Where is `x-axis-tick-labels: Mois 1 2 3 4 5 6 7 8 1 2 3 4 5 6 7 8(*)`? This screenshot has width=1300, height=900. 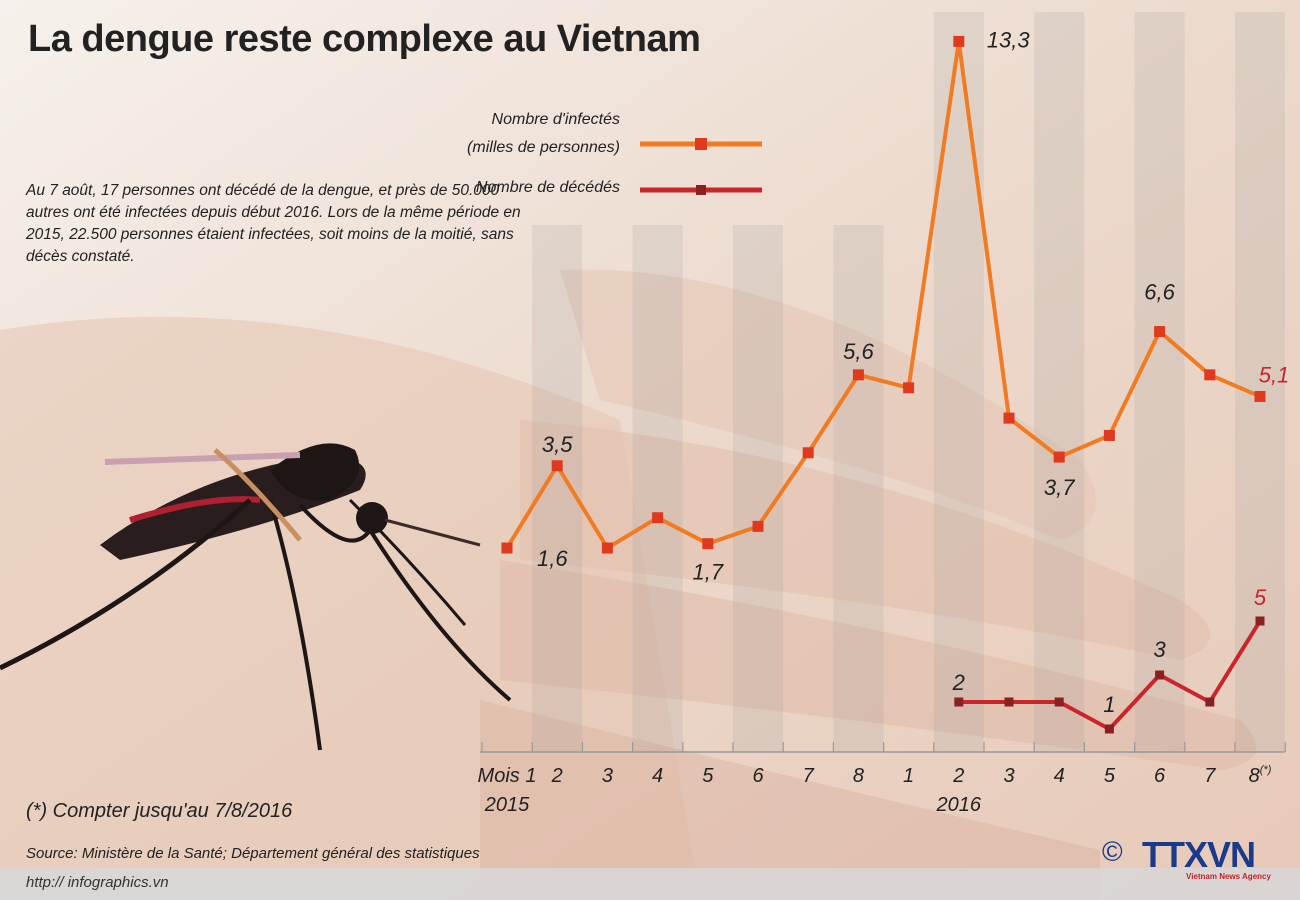
x-axis-tick-labels: Mois 1 2 3 4 5 6 7 8 1 2 3 4 5 6 7 8(*) is located at coordinates (875, 775).